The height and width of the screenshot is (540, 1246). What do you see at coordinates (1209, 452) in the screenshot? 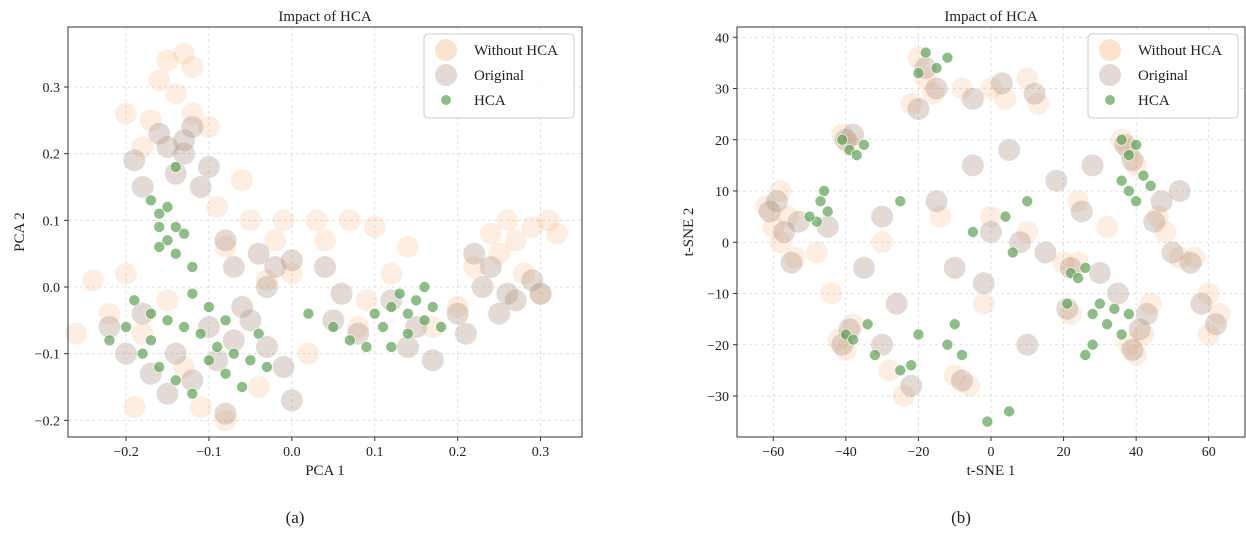
I see `x-tick-label: 60` at bounding box center [1209, 452].